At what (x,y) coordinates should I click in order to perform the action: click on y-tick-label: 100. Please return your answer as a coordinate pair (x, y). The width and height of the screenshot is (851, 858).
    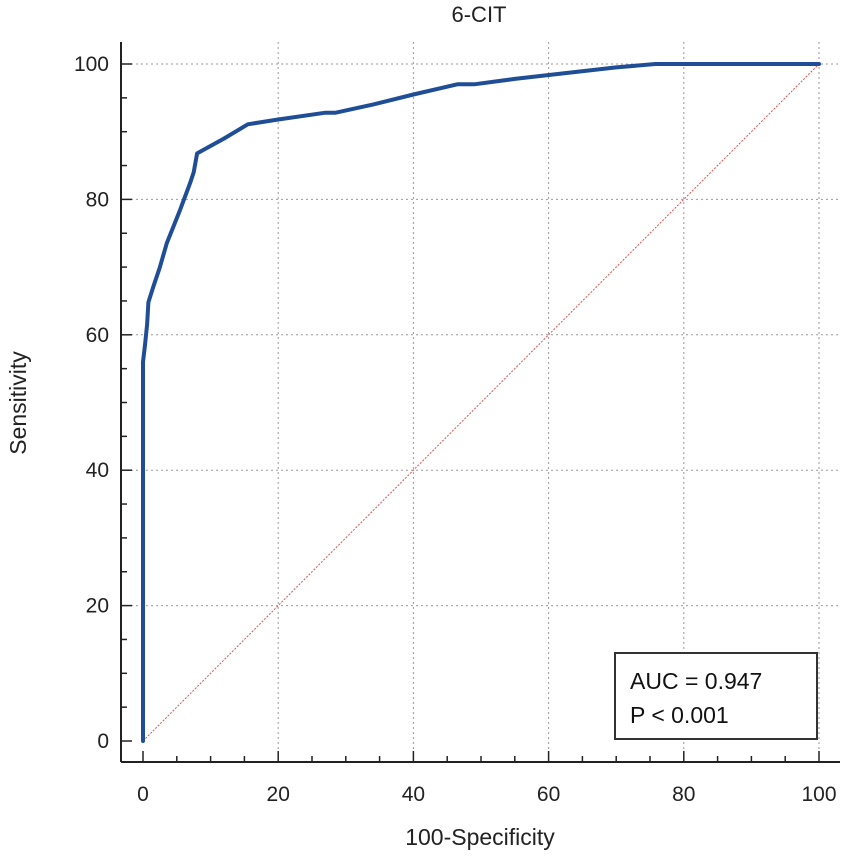
    Looking at the image, I should click on (91, 64).